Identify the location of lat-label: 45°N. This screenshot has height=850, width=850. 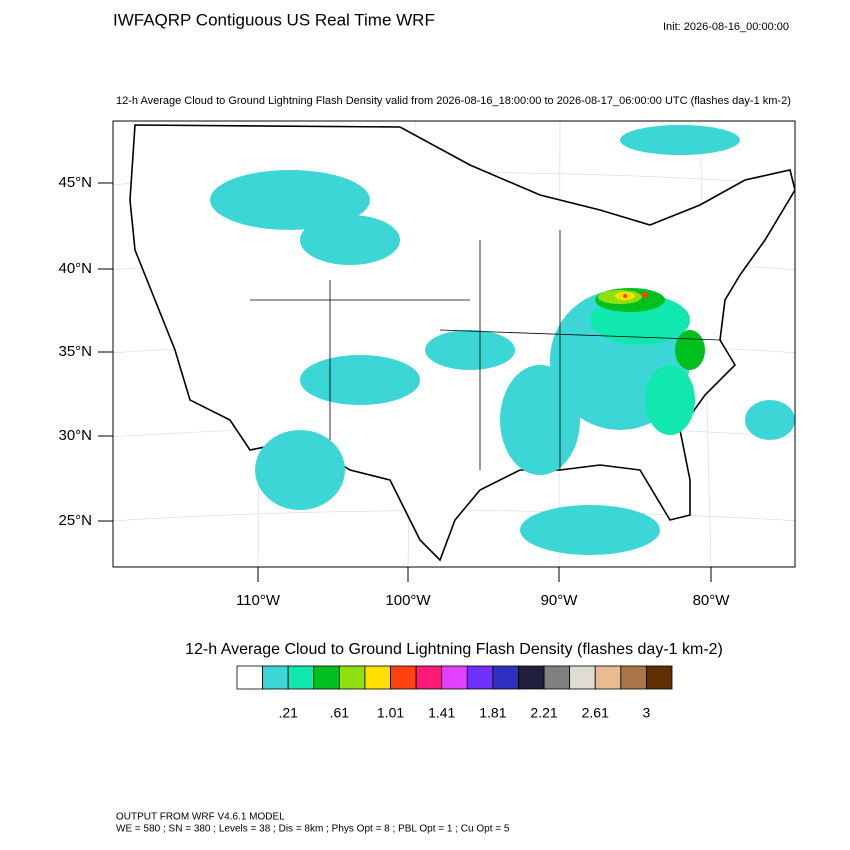
(75, 182).